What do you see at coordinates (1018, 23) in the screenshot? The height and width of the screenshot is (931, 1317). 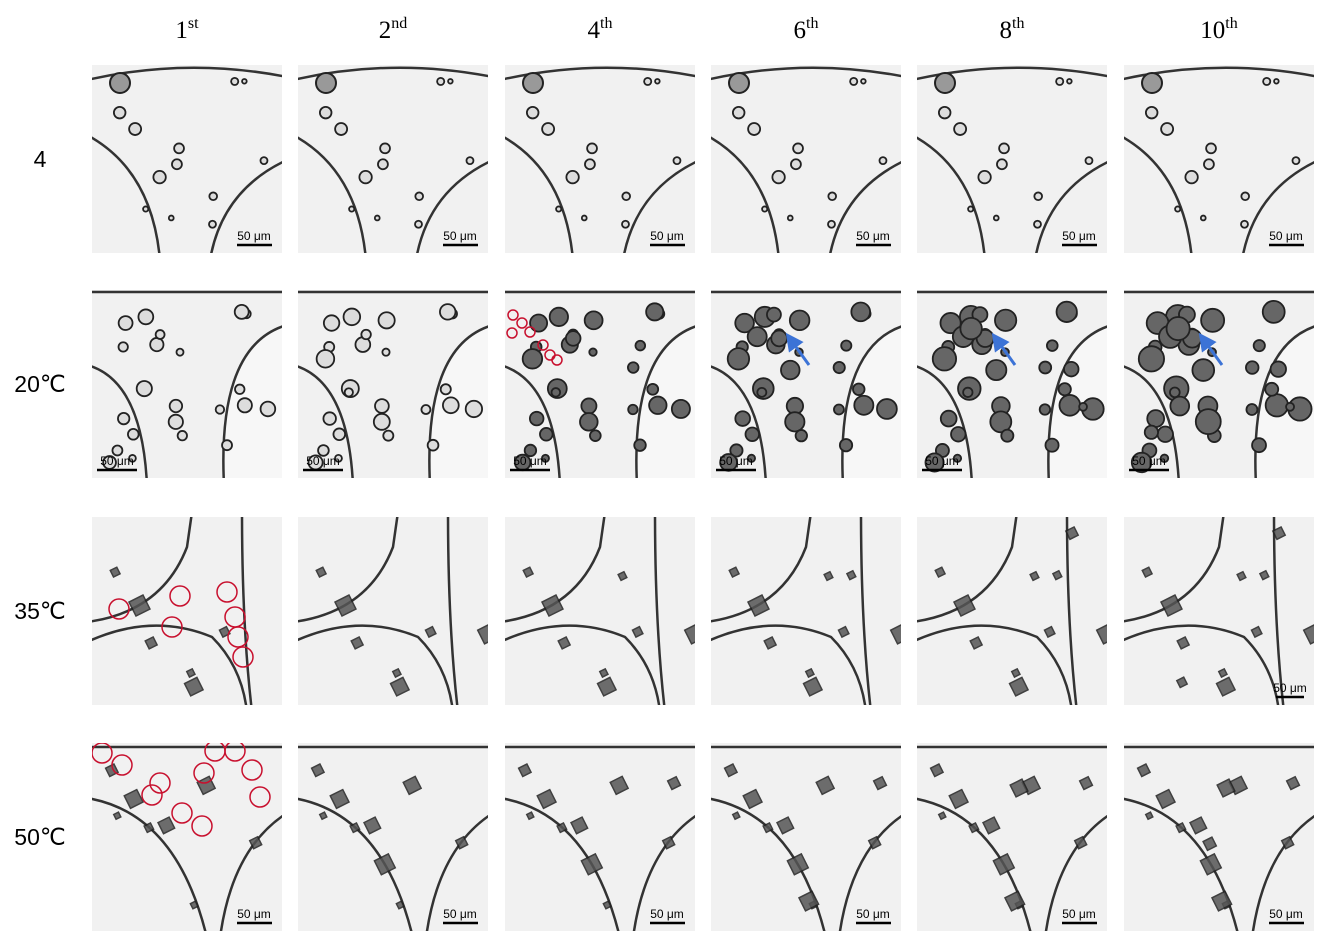 I see `header-suffix: th` at bounding box center [1018, 23].